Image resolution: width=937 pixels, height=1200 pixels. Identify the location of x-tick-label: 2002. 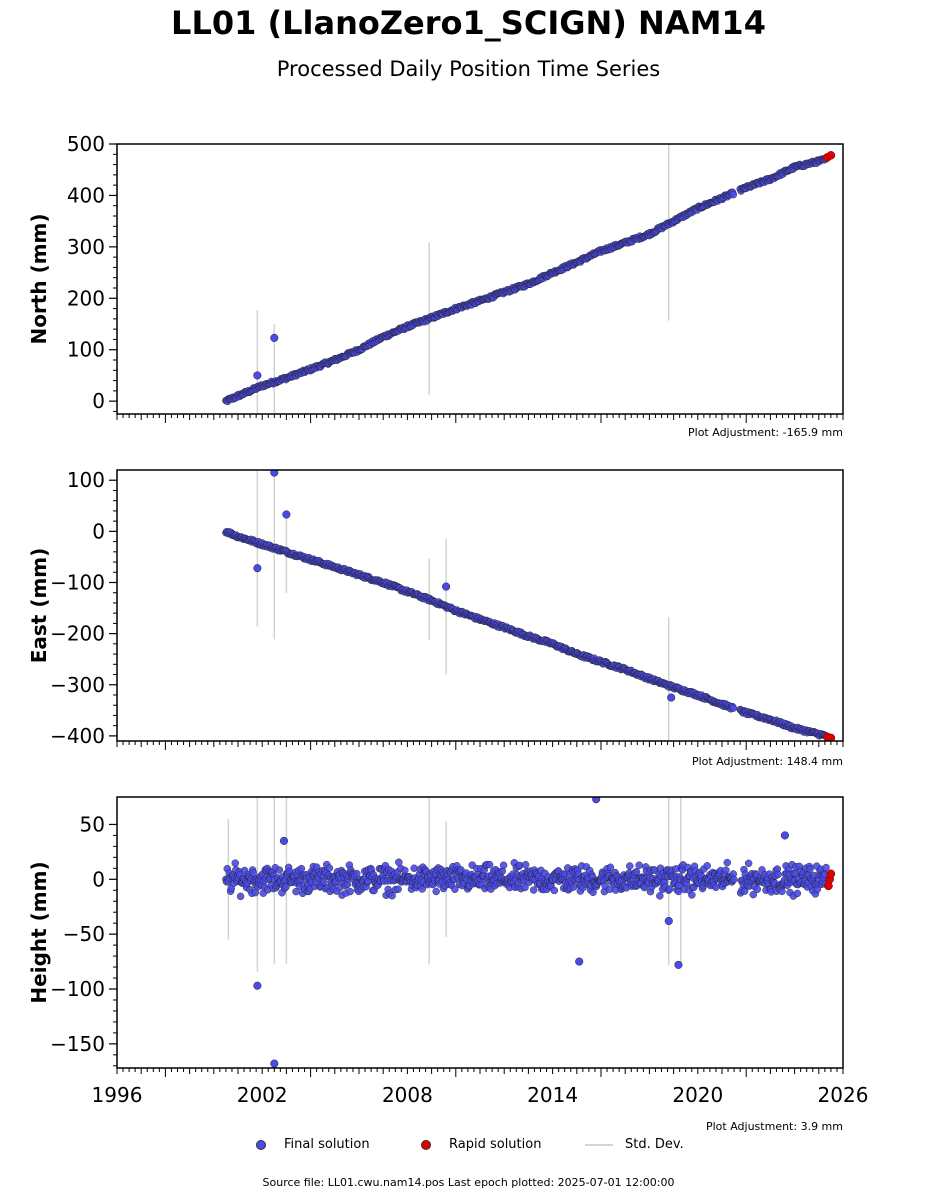
(262, 1095).